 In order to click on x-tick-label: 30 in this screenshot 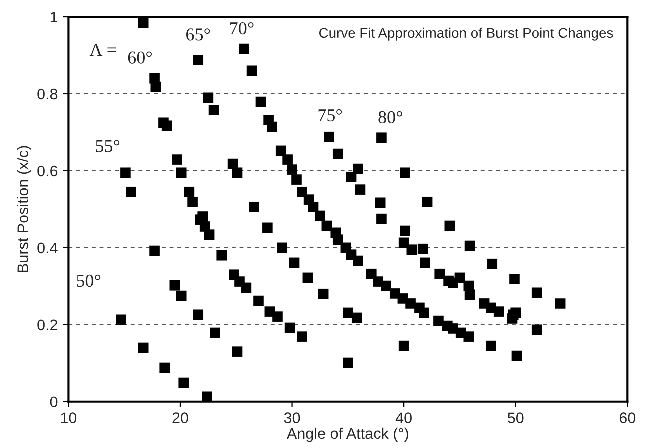, I will do `click(292, 418)`.